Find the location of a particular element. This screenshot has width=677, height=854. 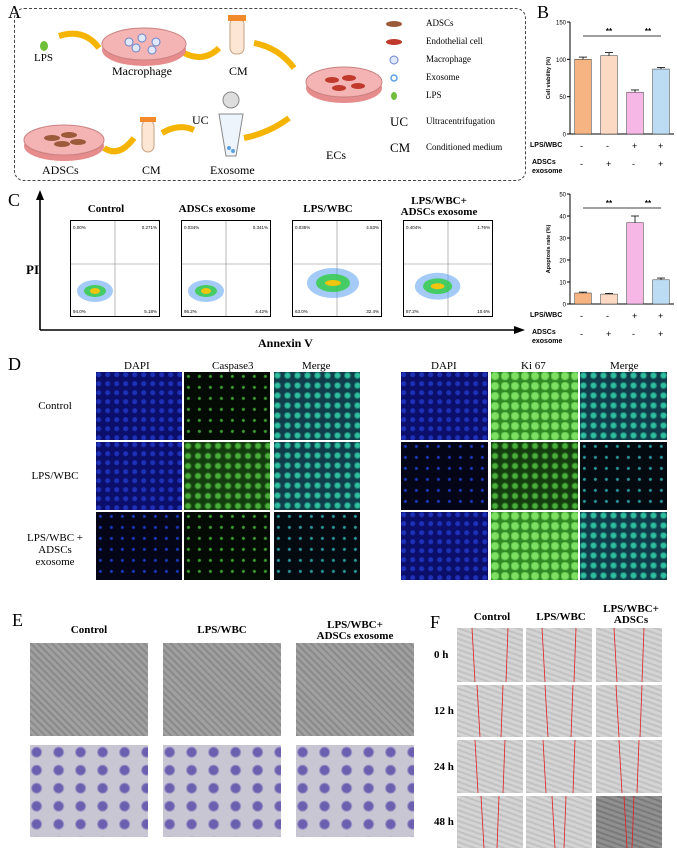

annexin-axis-label: Annexin V is located at coordinates (285, 343).